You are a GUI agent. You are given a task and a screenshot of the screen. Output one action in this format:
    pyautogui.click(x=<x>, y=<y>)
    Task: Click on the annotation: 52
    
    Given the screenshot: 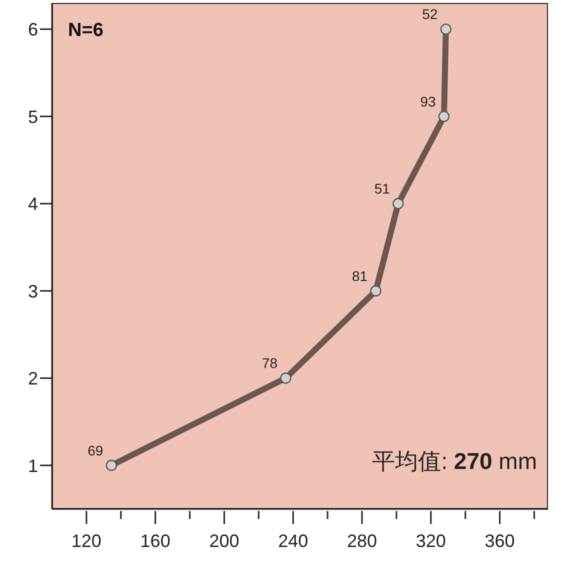 What is the action you would take?
    pyautogui.click(x=430, y=14)
    